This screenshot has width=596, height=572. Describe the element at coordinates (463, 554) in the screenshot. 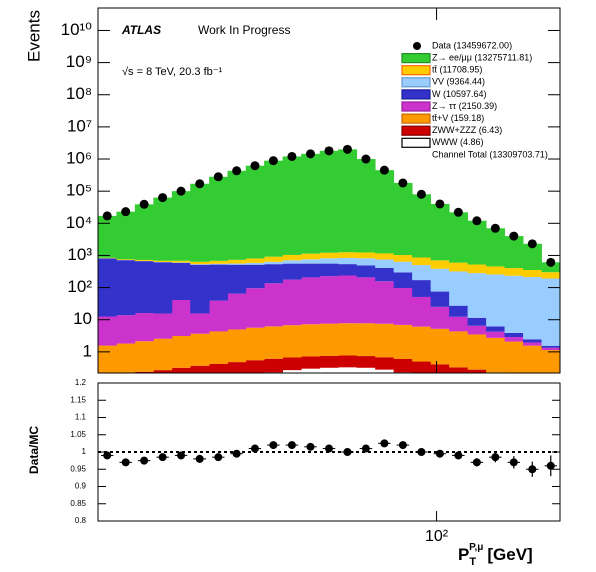

I see `x-label-main: P` at that location.